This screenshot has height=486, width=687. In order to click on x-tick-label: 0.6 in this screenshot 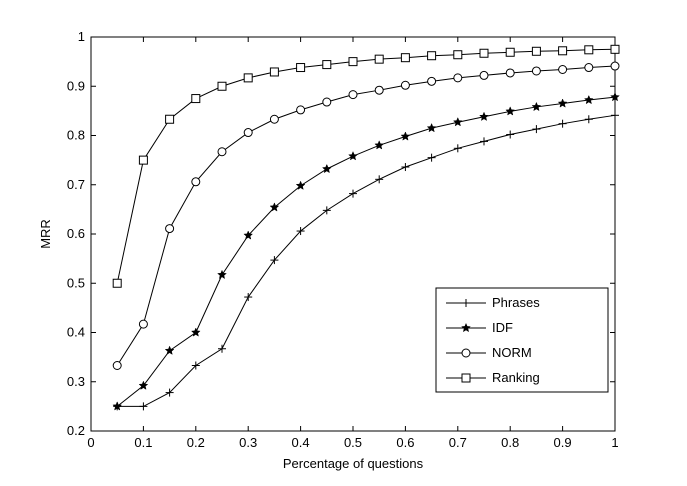, I will do `click(405, 442)`.